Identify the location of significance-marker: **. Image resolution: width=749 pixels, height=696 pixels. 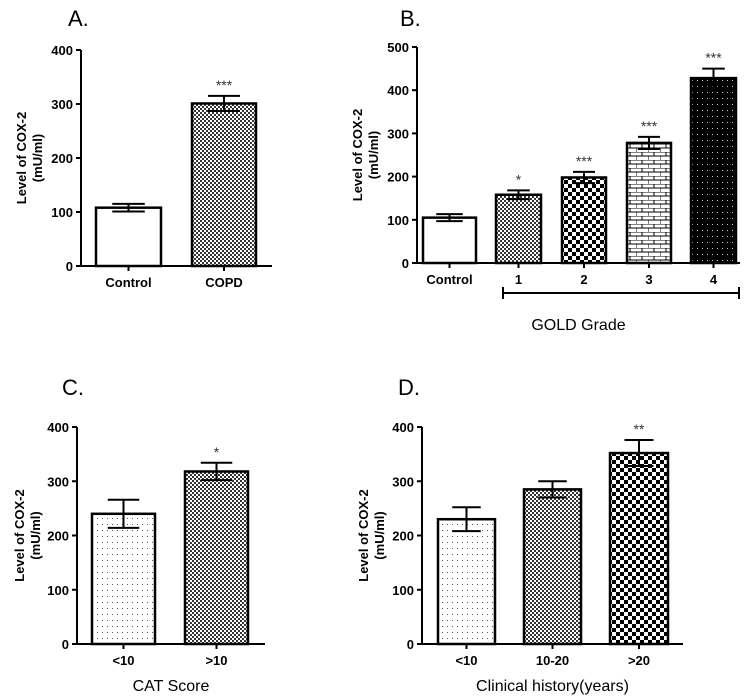
(639, 429).